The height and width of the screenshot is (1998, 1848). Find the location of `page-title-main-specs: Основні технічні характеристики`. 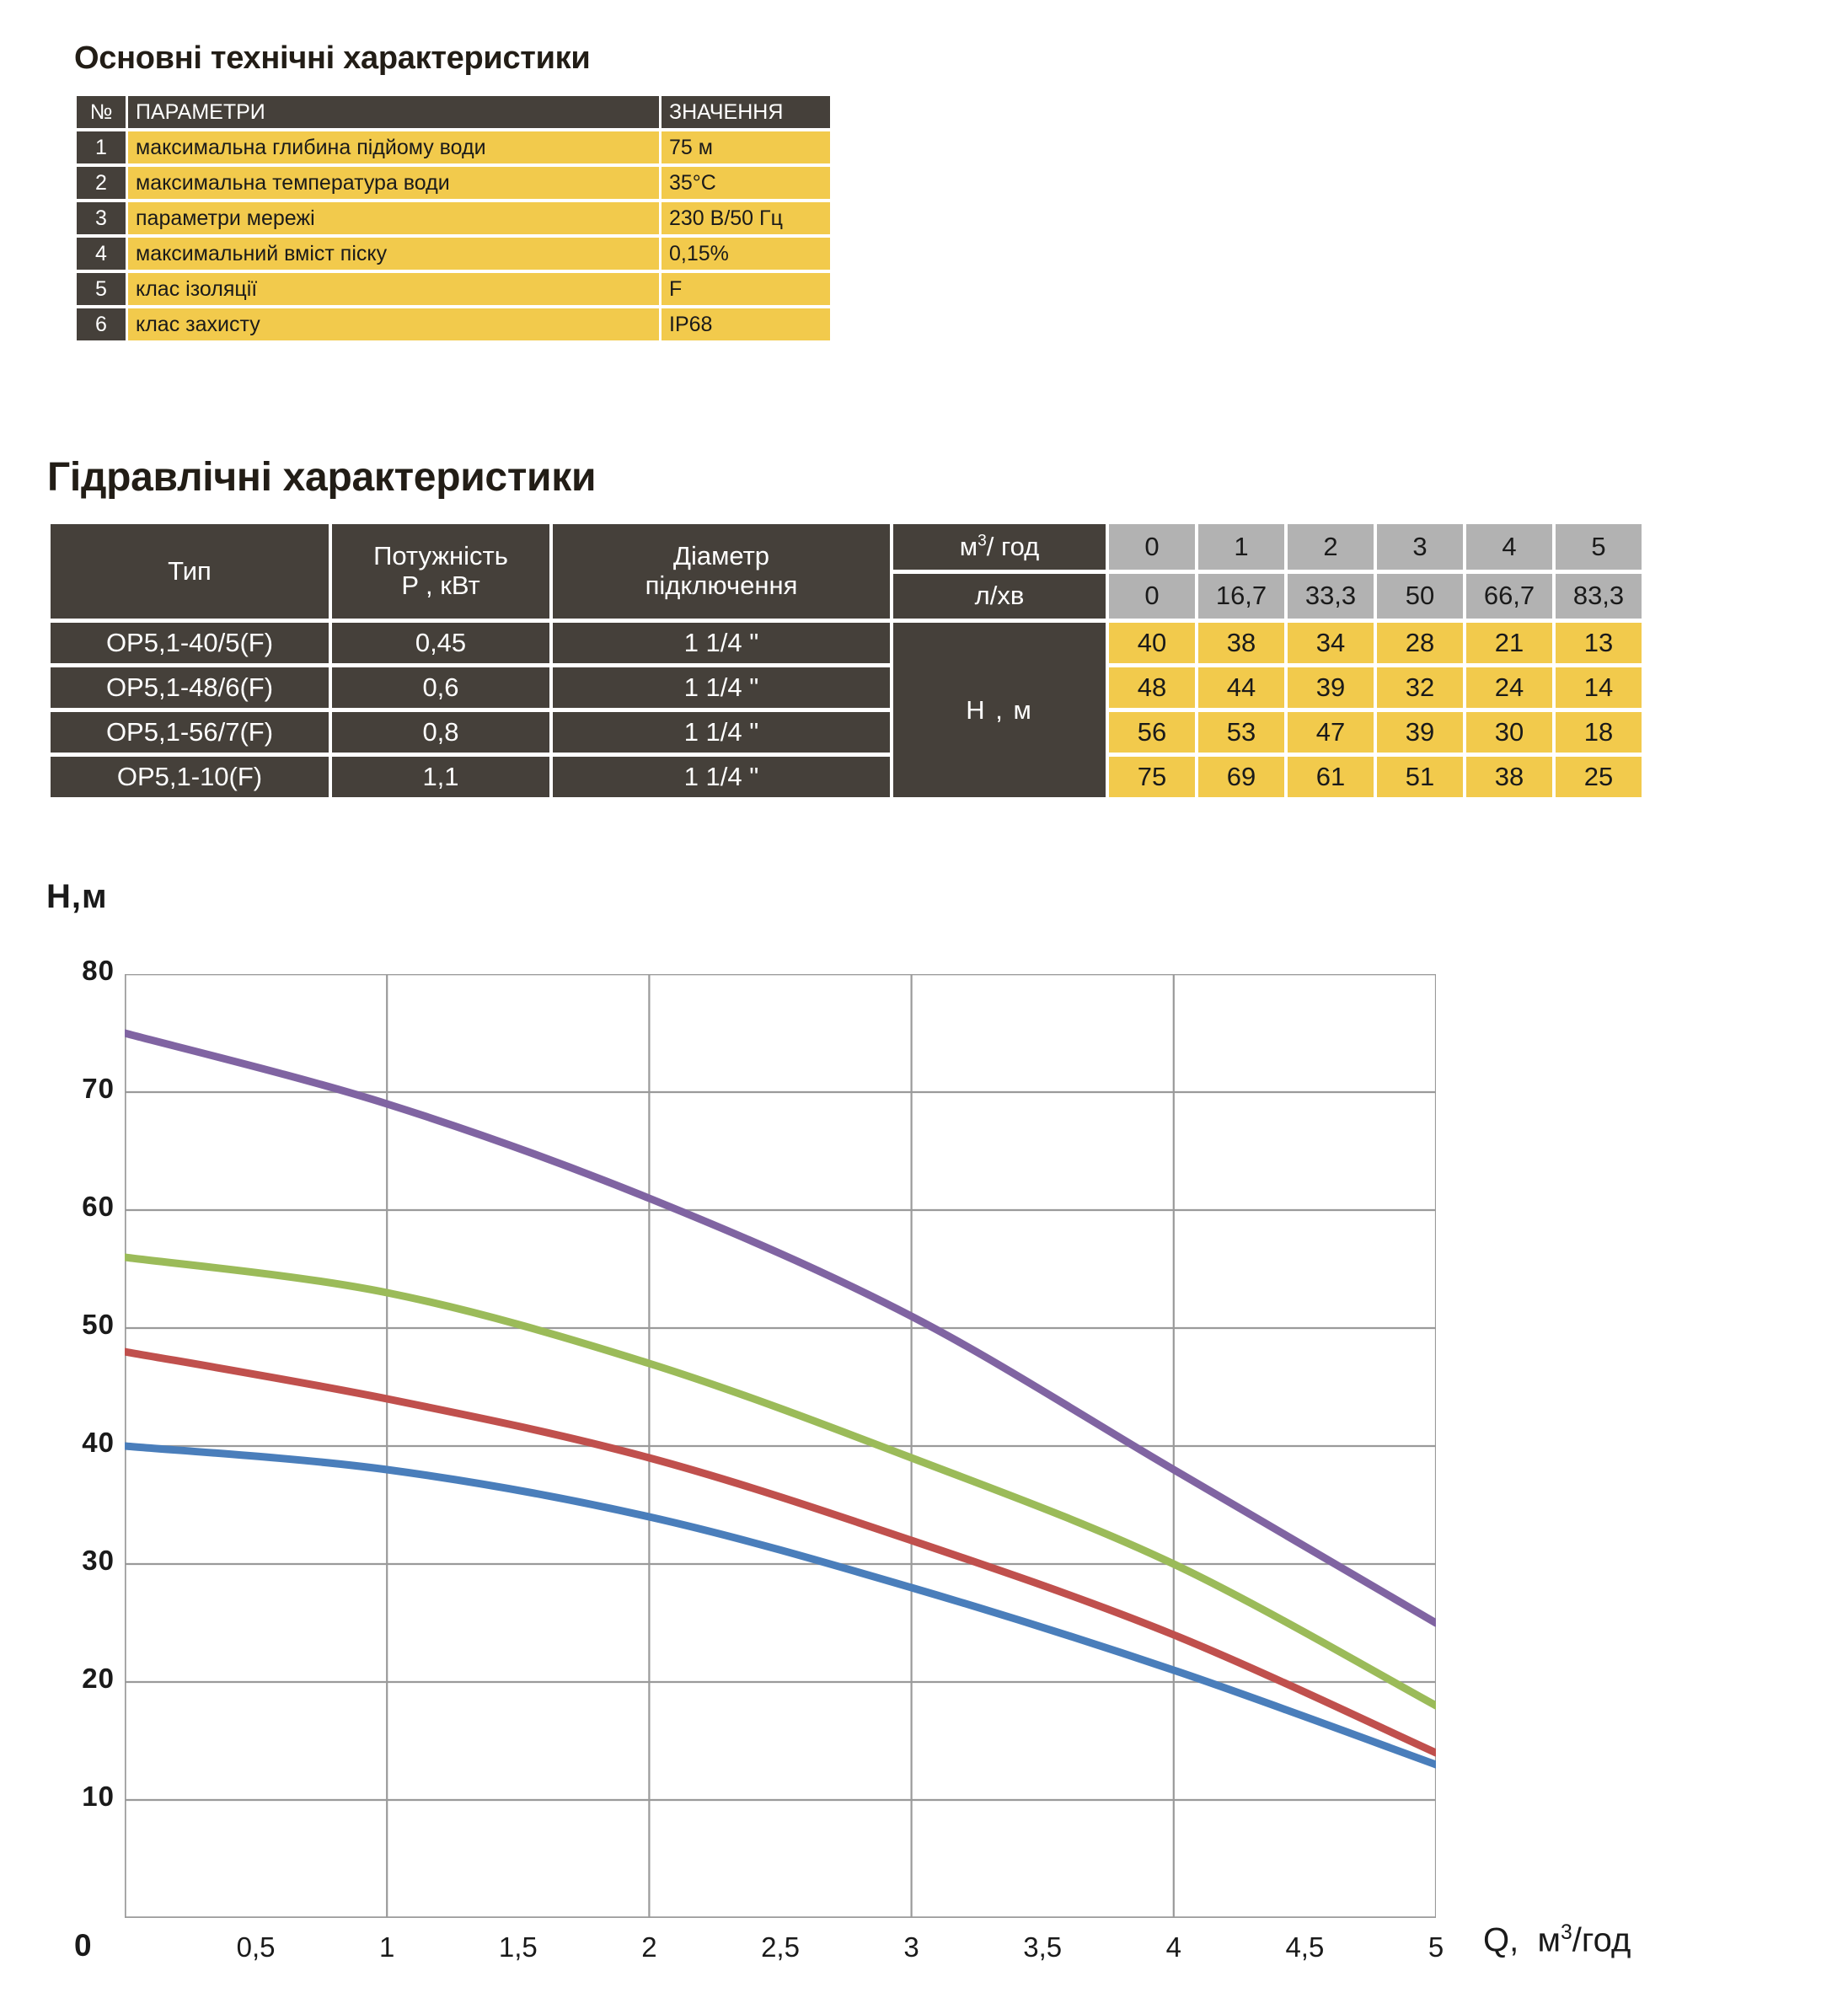

page-title-main-specs: Основні технічні характеристики is located at coordinates (333, 58).